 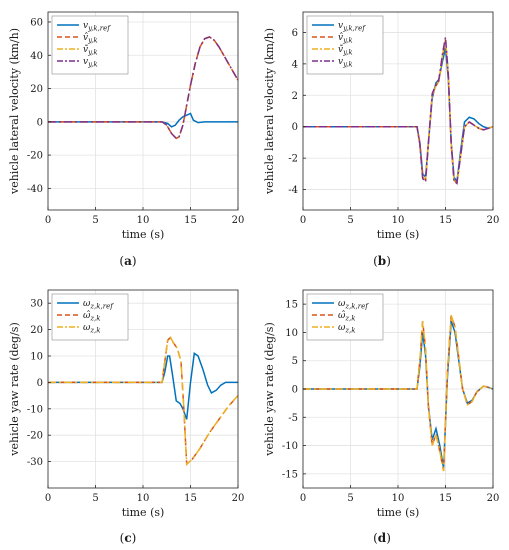 I want to click on y-tick-label: -4, so click(x=293, y=190).